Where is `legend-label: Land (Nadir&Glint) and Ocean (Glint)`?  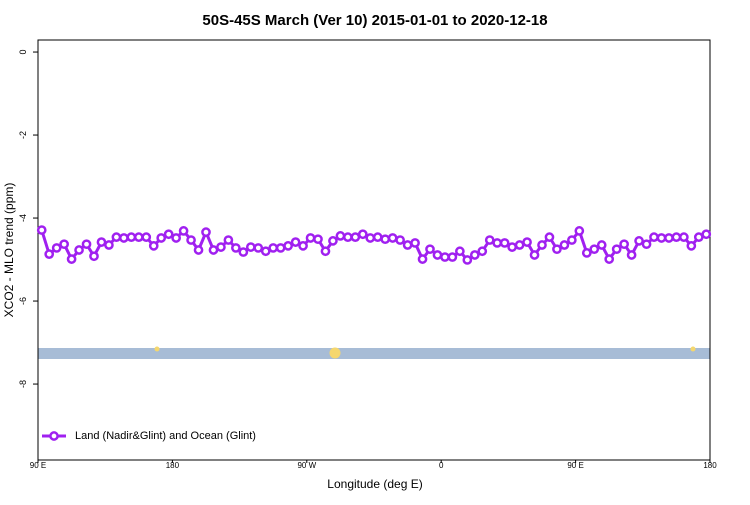
legend-label: Land (Nadir&Glint) and Ocean (Glint) is located at coordinates (165, 436).